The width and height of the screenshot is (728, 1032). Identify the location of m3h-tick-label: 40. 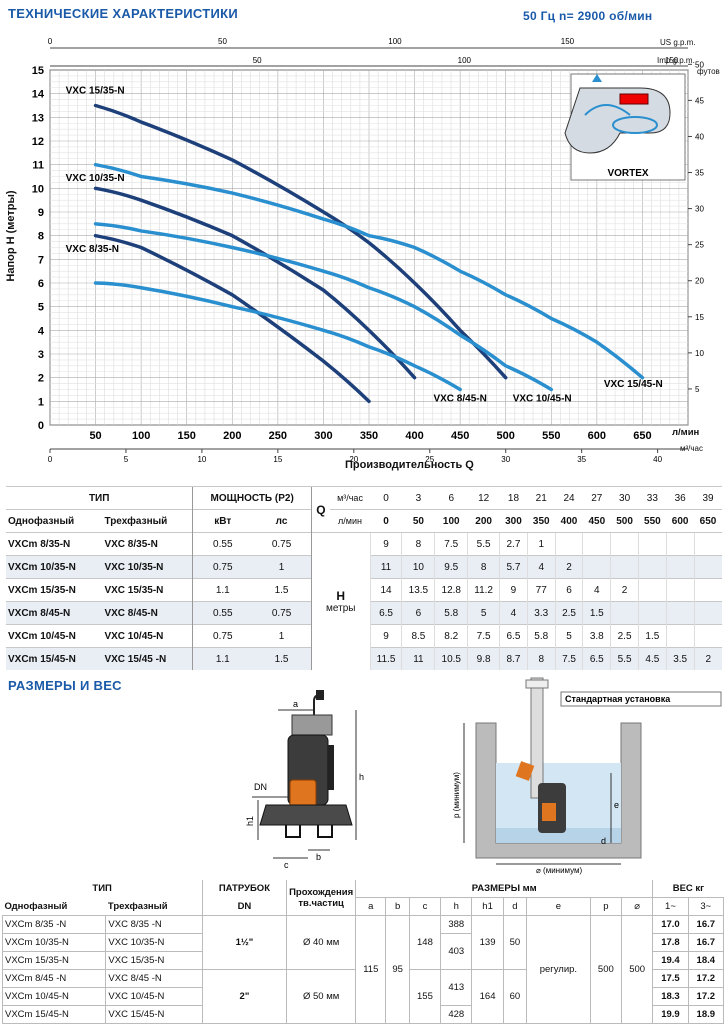
(657, 459).